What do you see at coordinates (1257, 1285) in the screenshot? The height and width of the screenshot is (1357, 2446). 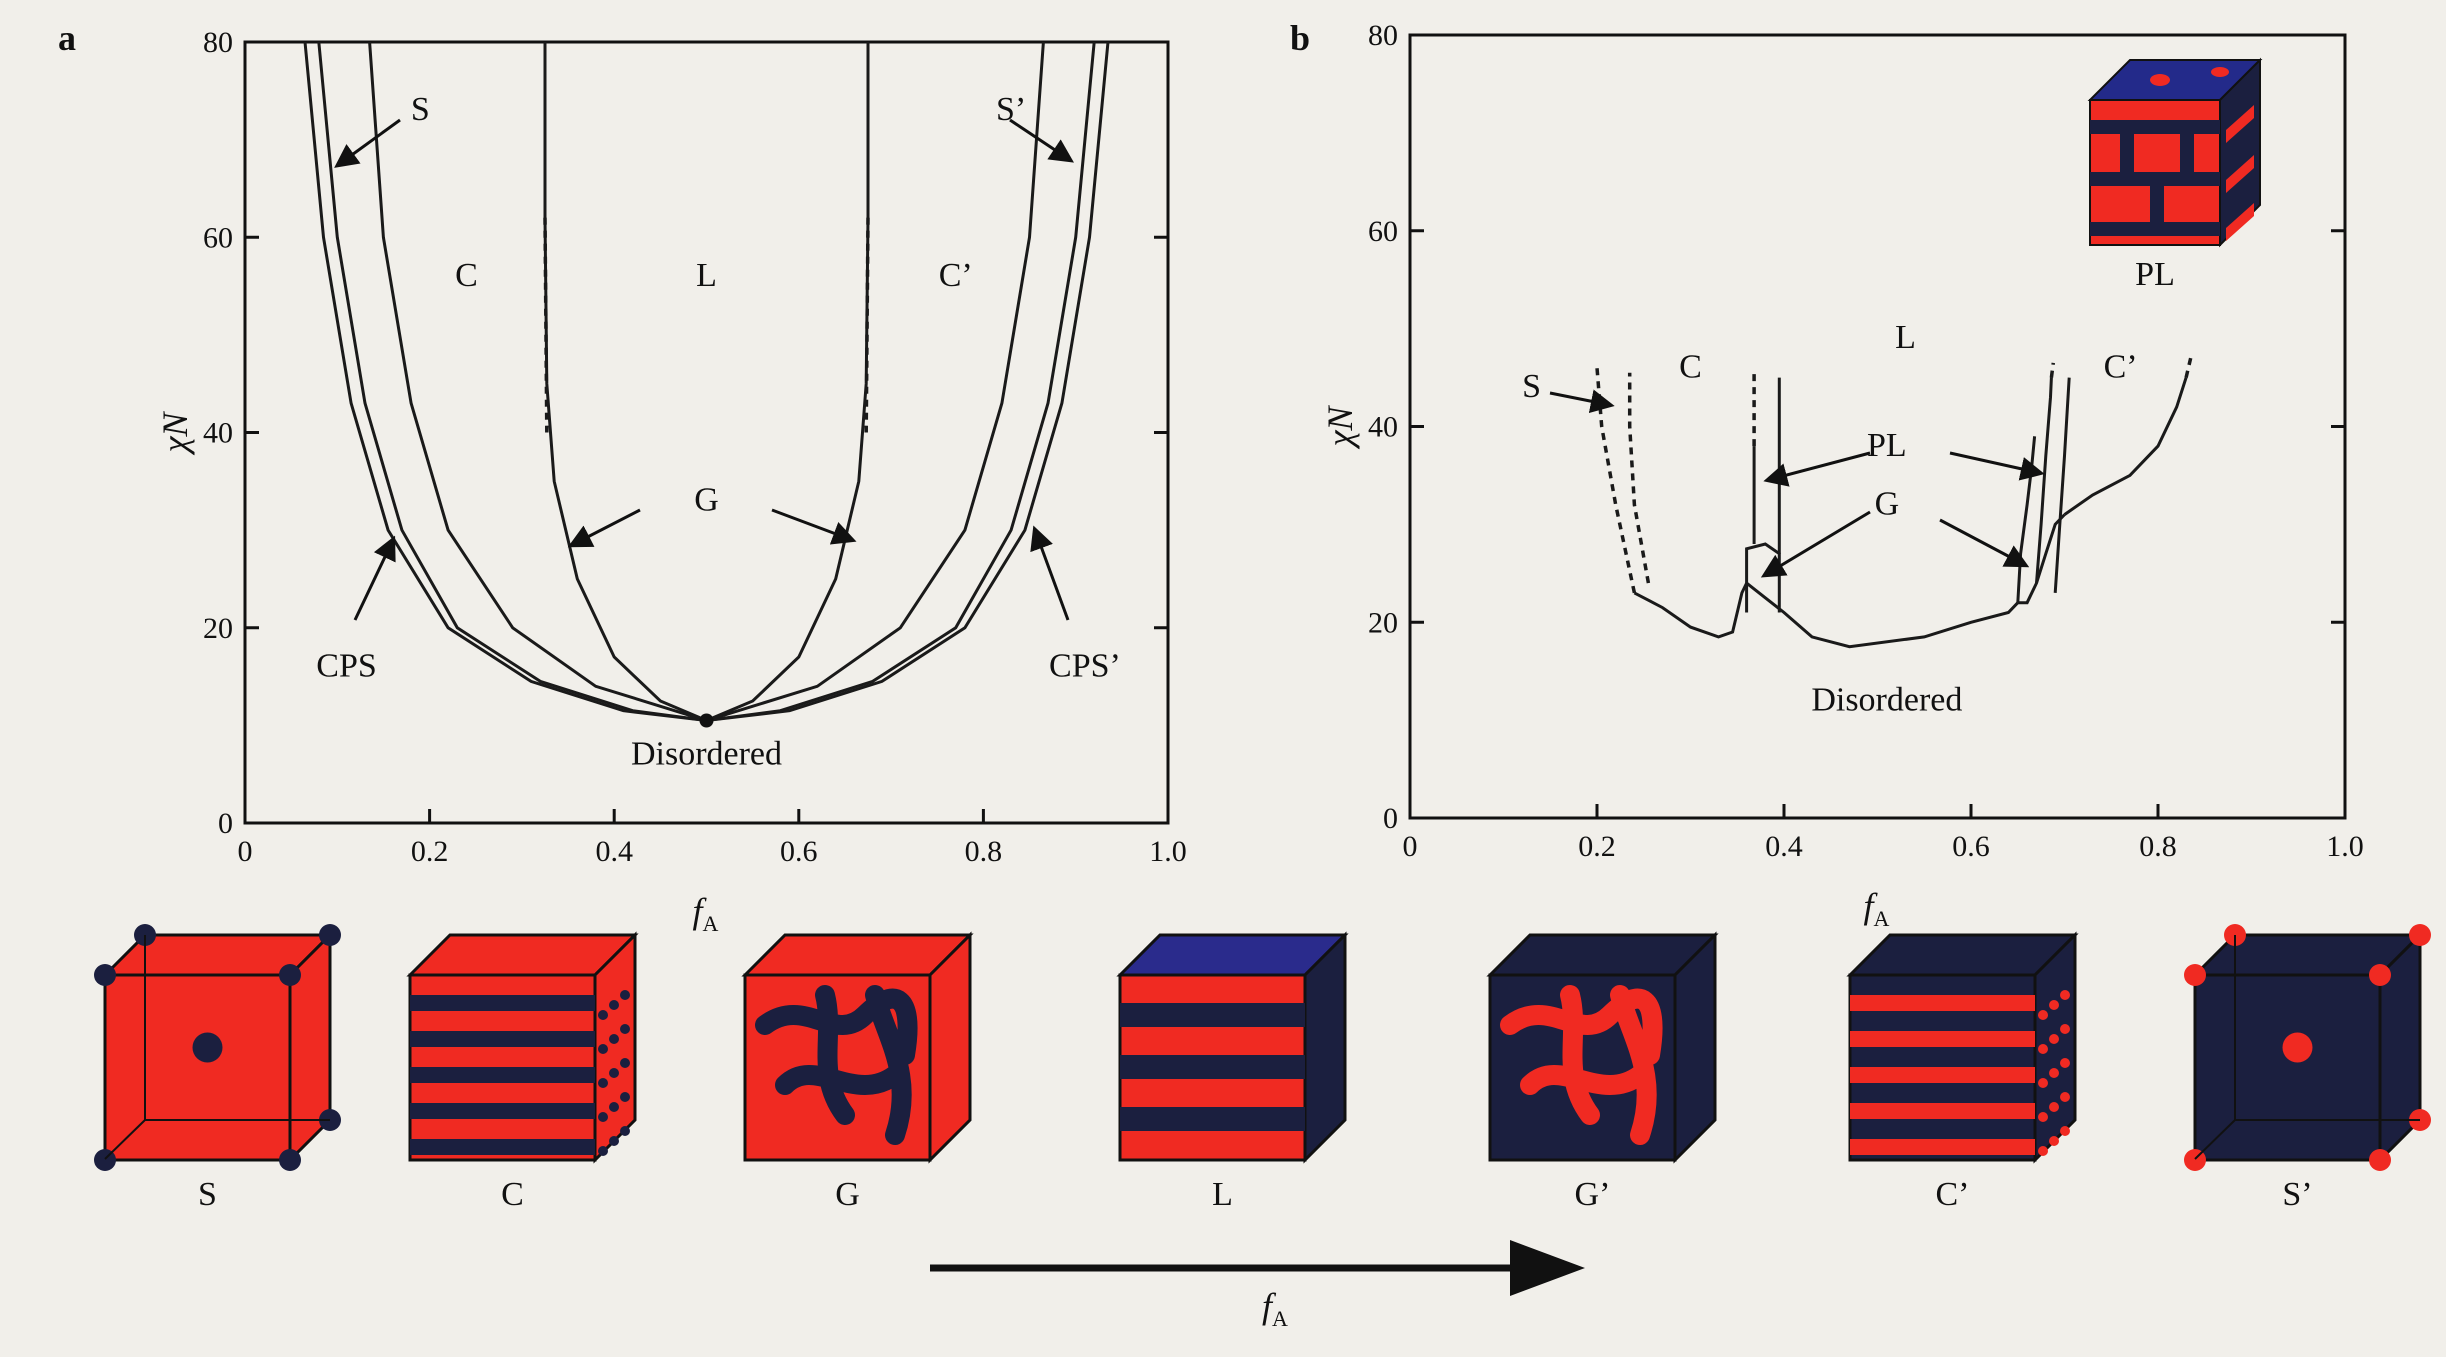 I see `fa-arrow: fA` at bounding box center [1257, 1285].